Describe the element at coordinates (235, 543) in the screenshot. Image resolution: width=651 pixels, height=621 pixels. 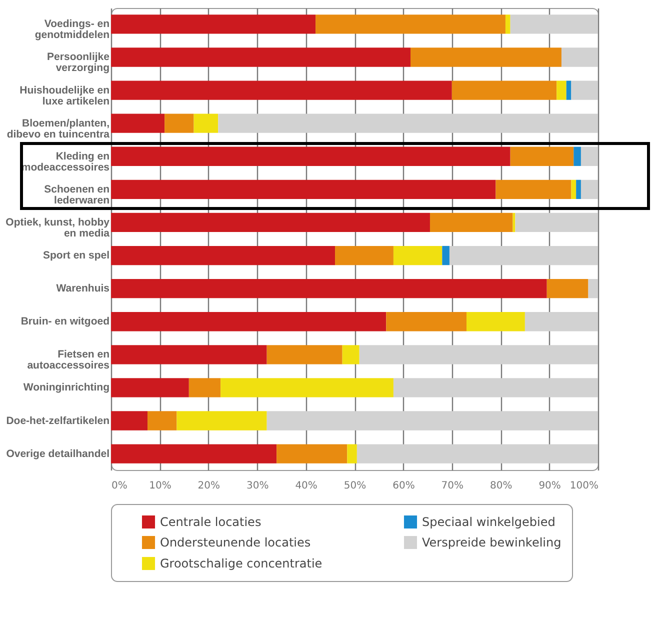
I see `legend-label: Ondersteunende locaties` at that location.